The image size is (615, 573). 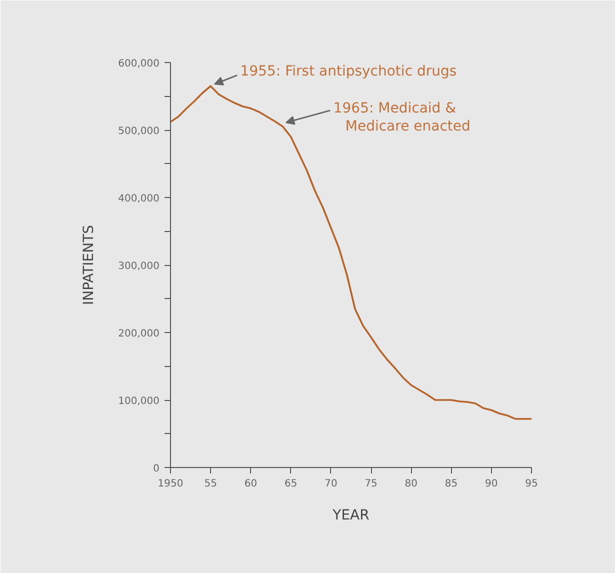 What do you see at coordinates (348, 71) in the screenshot?
I see `annotation: 1955: First antipsychotic drugs` at bounding box center [348, 71].